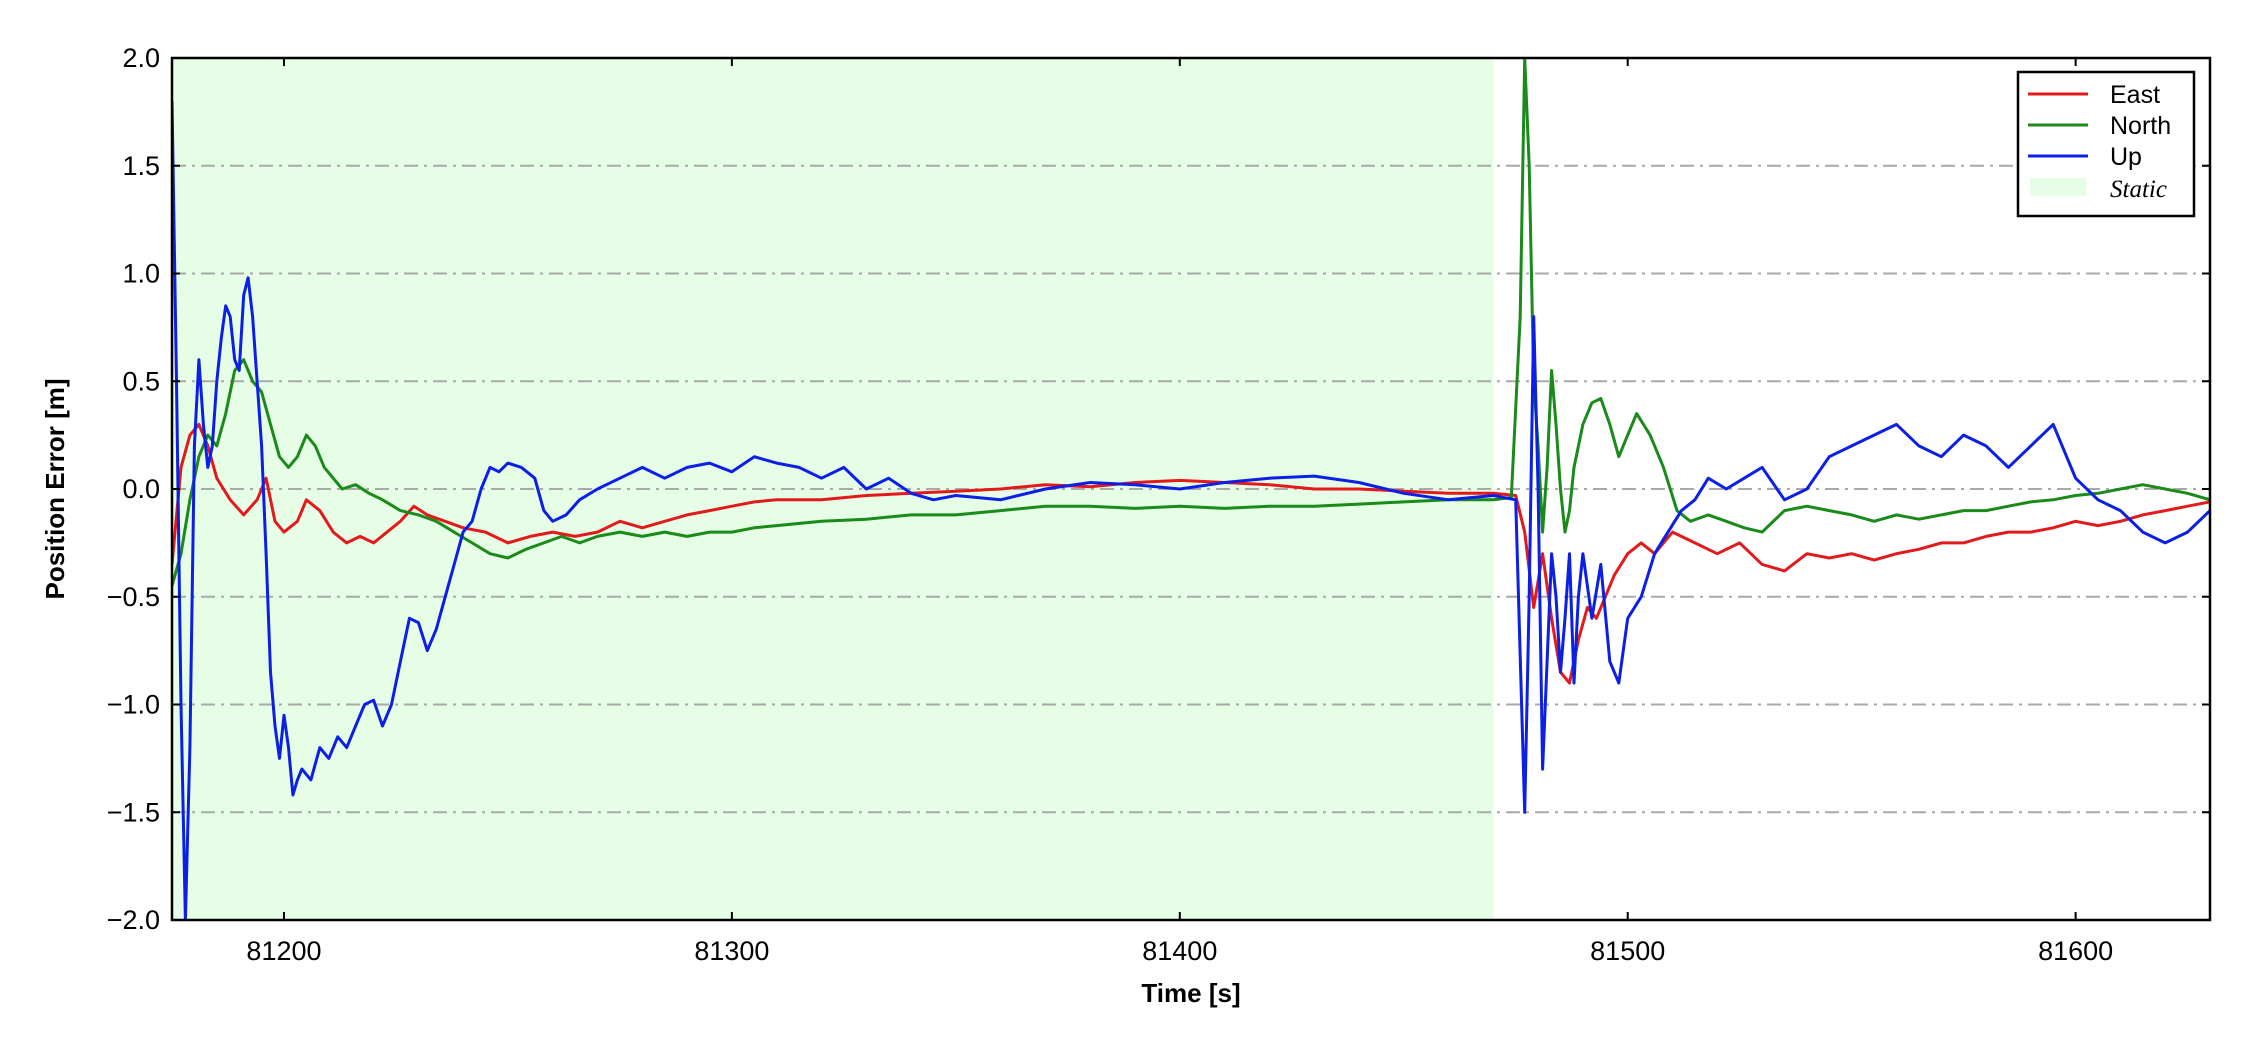 This screenshot has height=1050, width=2250. What do you see at coordinates (55, 488) in the screenshot?
I see `y-axis-title: Position Error [m]` at bounding box center [55, 488].